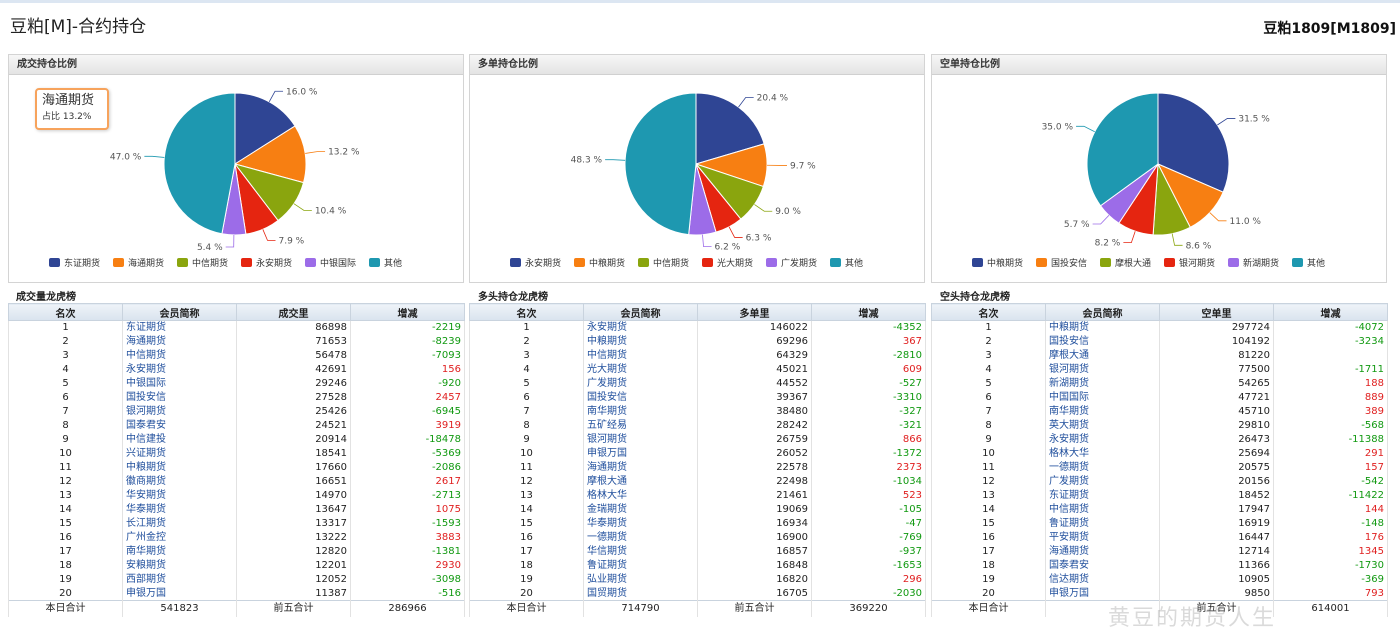 The height and width of the screenshot is (632, 1400). Describe the element at coordinates (180, 482) in the screenshot. I see `member-name-link: 徽商期货` at that location.